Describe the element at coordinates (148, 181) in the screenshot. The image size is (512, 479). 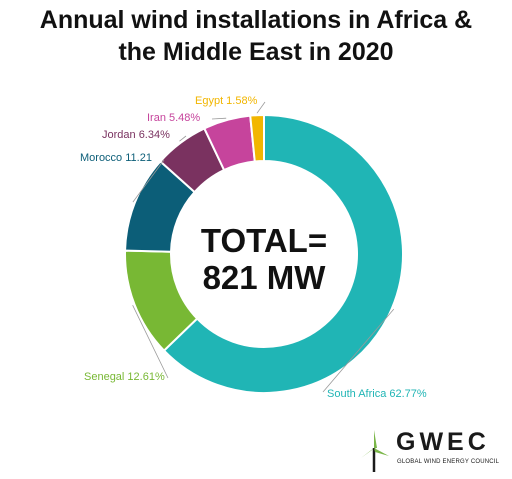
I see `leader-line-morocco` at that location.